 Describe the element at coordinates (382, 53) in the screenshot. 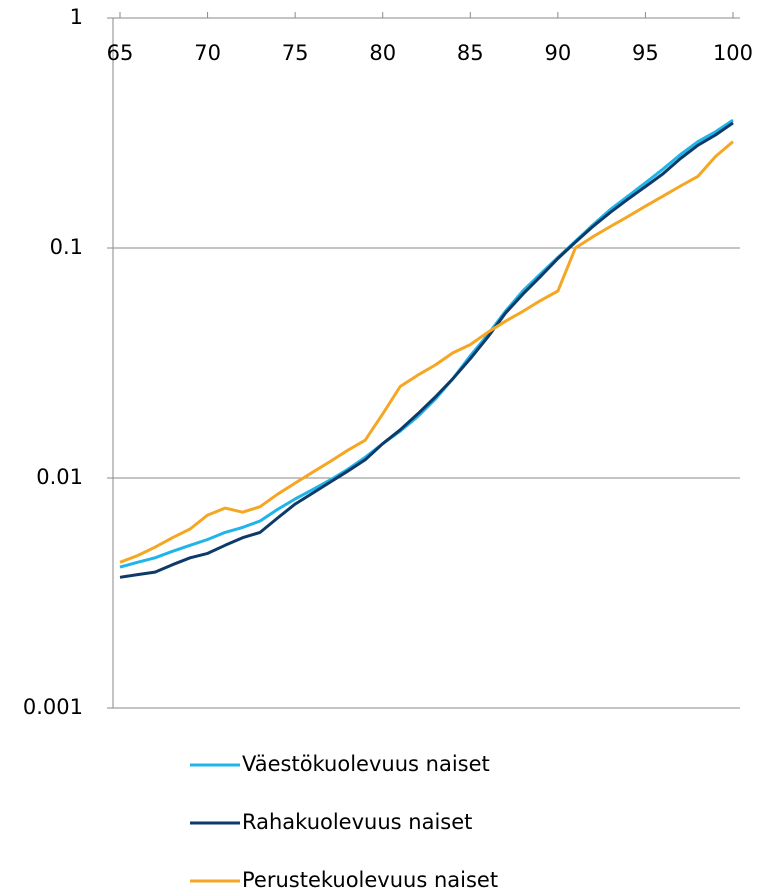

I see `x-tick-label: 80` at that location.